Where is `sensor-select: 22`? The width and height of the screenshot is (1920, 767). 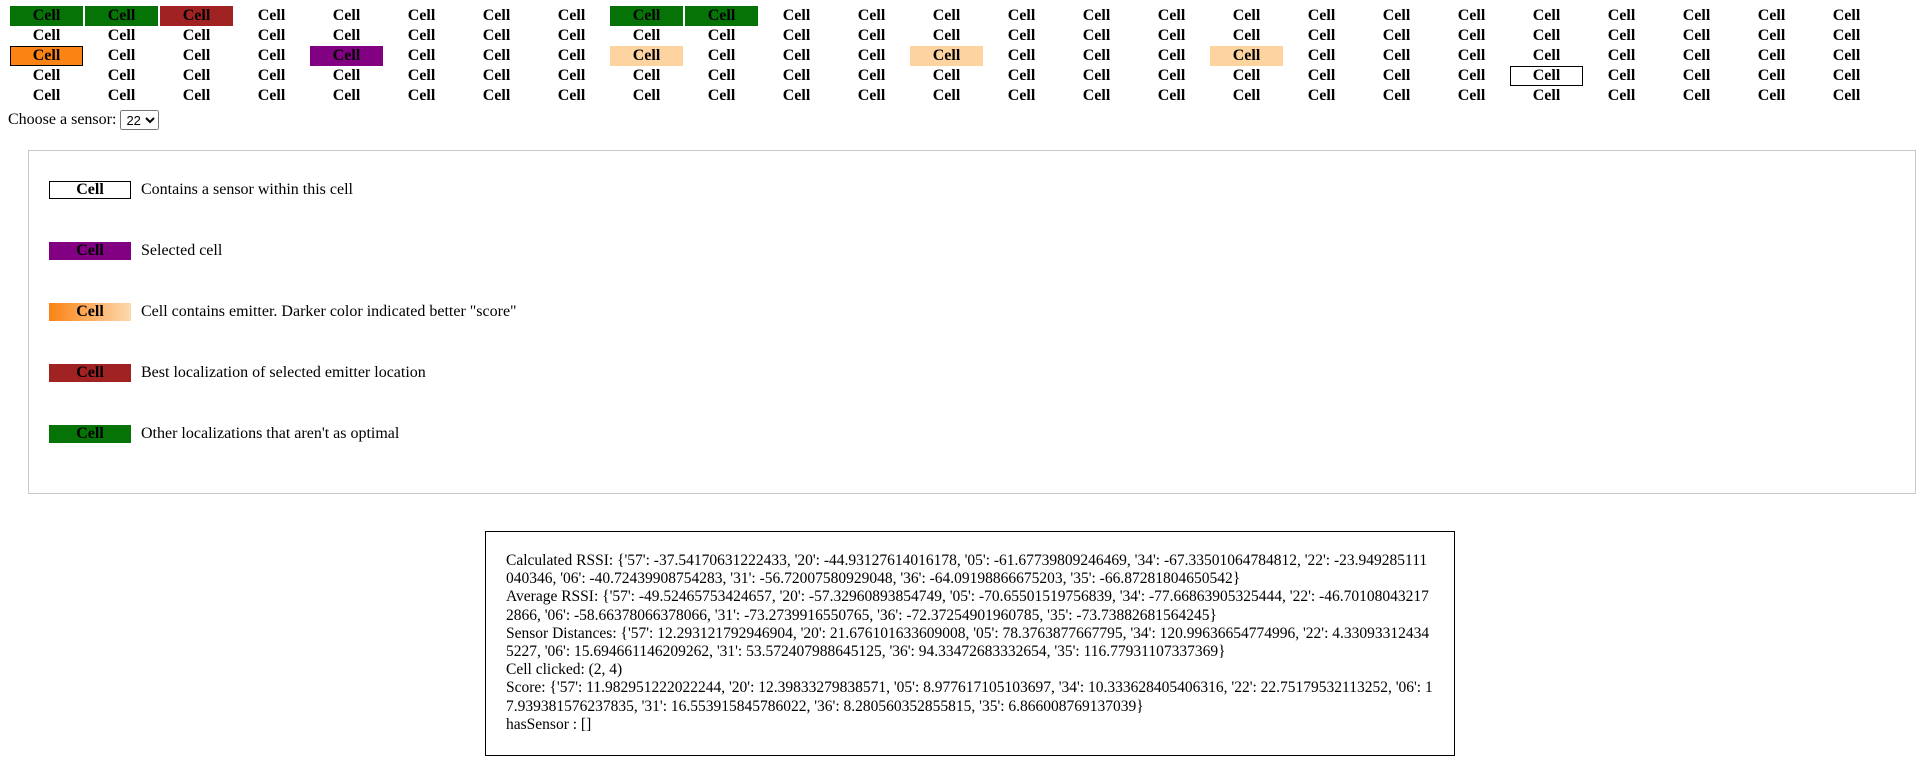
sensor-select: 22 is located at coordinates (140, 120).